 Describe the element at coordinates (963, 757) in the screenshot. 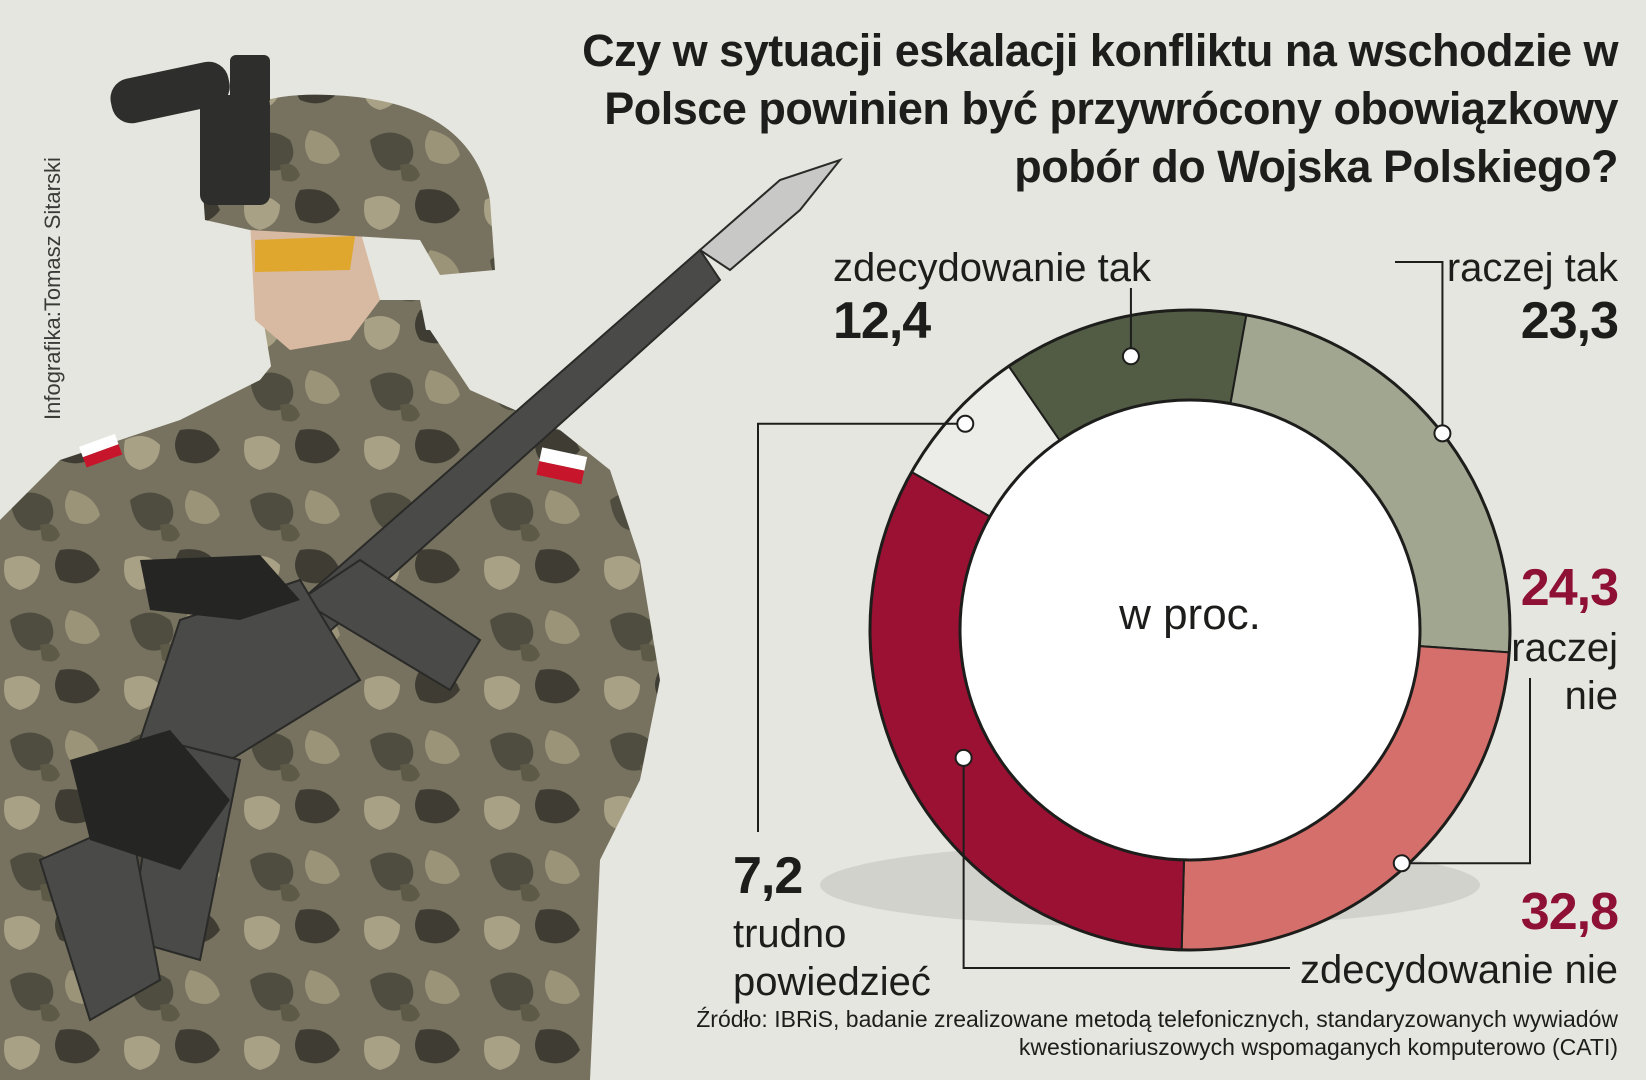

I see `leader-dot-zdecydowanie-nie` at that location.